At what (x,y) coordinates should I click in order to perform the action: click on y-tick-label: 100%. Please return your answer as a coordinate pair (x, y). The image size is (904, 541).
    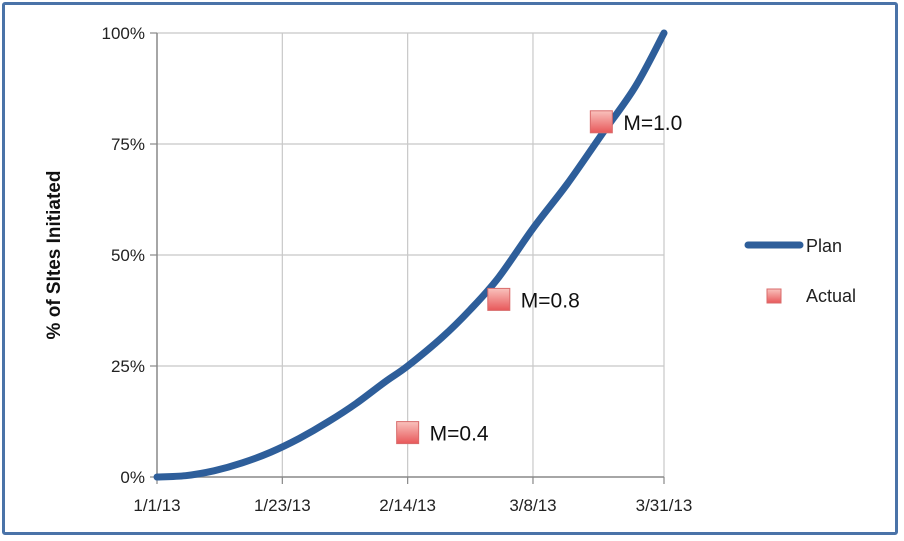
    Looking at the image, I should click on (123, 33).